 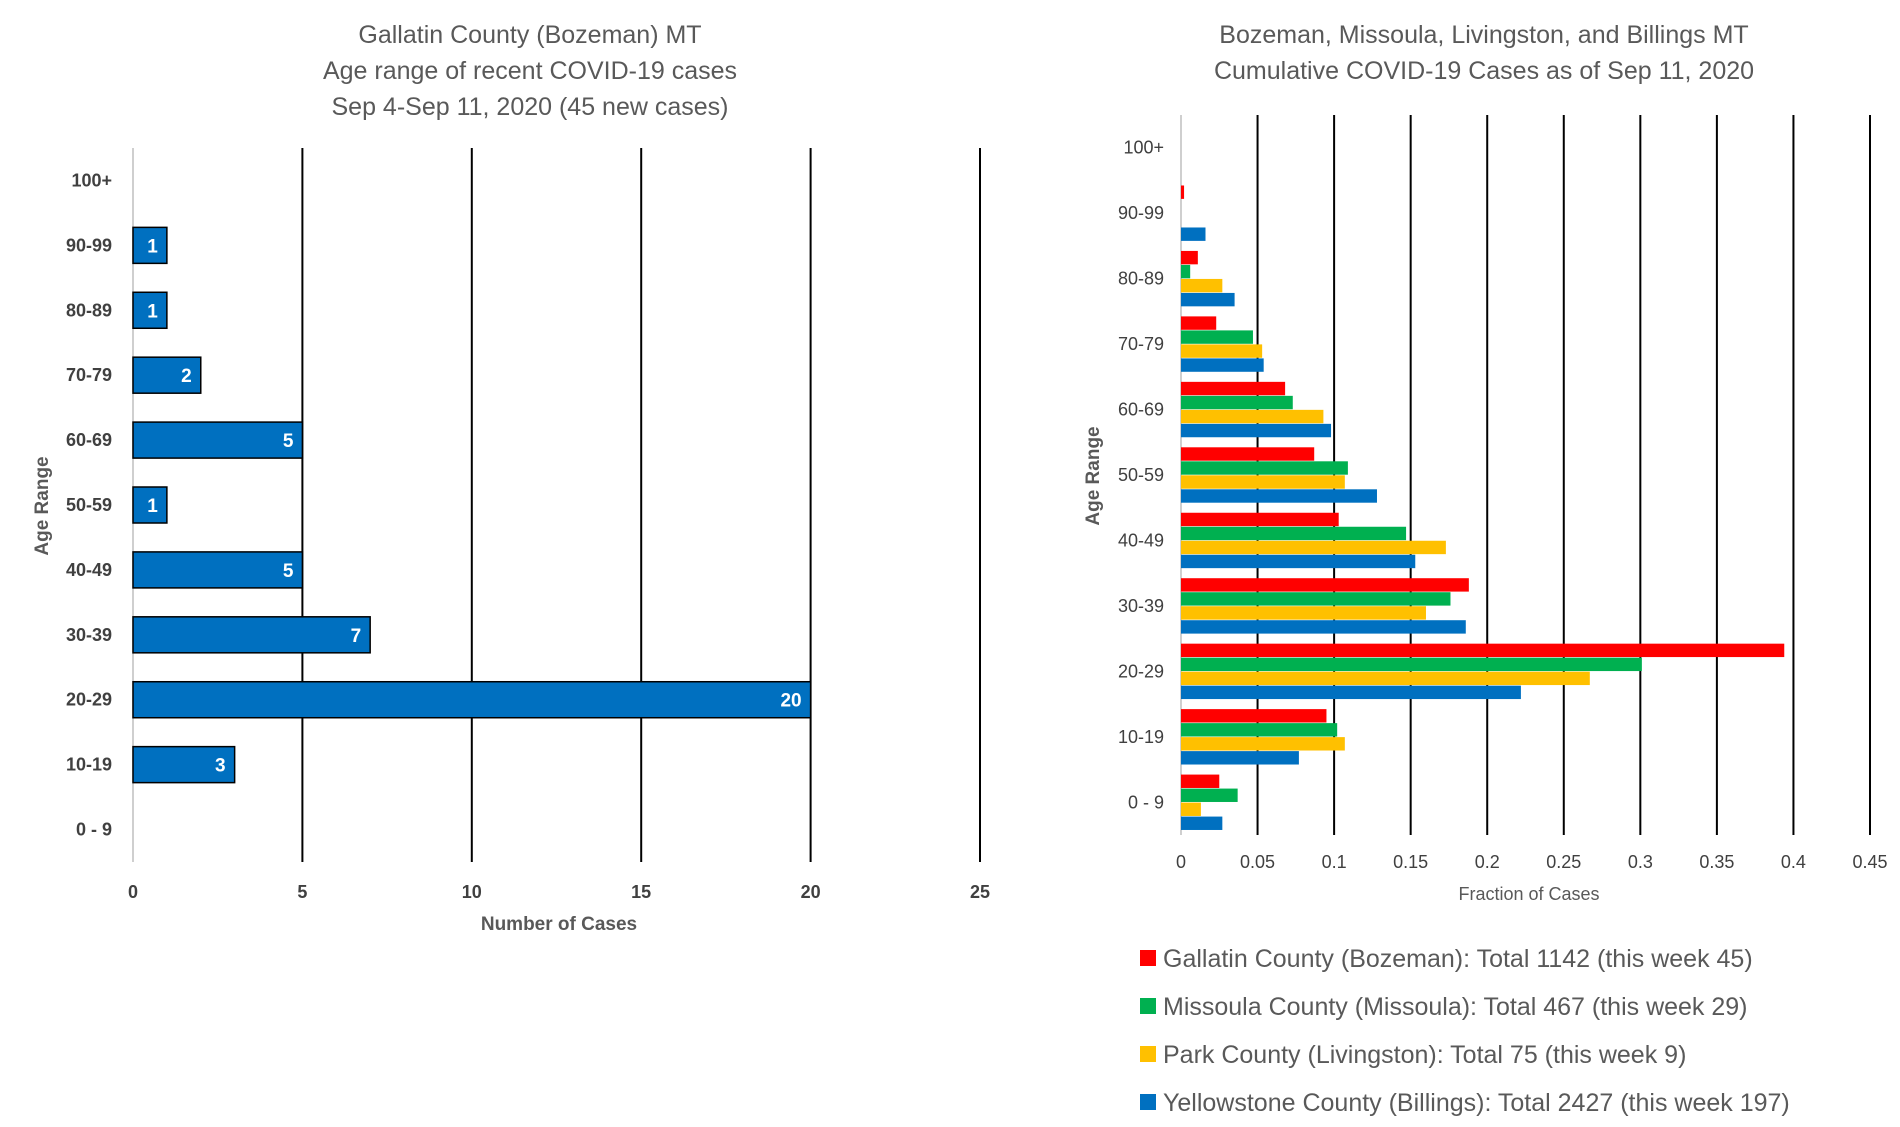 I want to click on right-chart-y-tick-label: 100+, so click(x=1143, y=148).